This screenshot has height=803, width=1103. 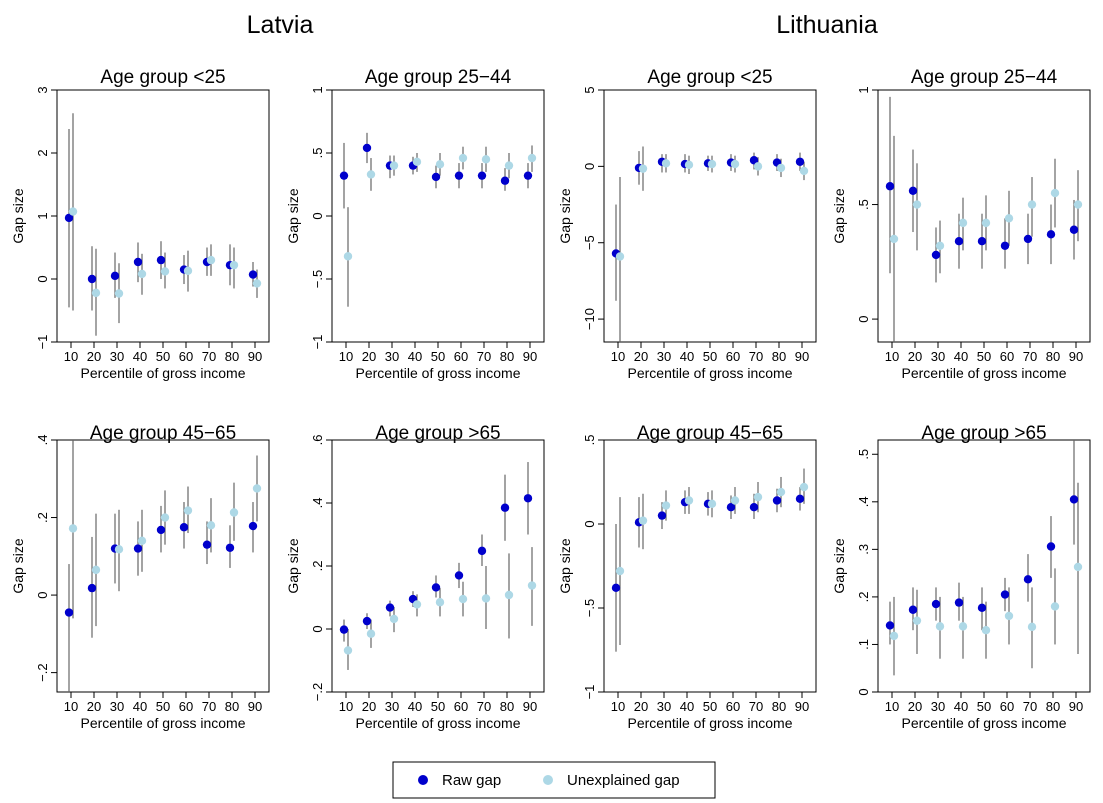 What do you see at coordinates (554, 780) in the screenshot?
I see `legend: Raw gap Unexplained gap` at bounding box center [554, 780].